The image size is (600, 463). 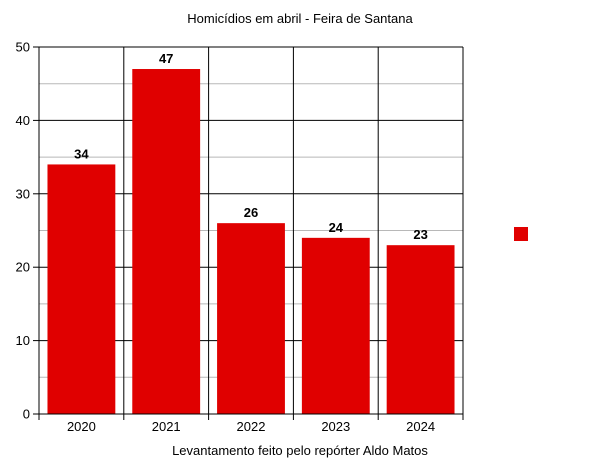 What do you see at coordinates (420, 234) in the screenshot?
I see `data-label: 23` at bounding box center [420, 234].